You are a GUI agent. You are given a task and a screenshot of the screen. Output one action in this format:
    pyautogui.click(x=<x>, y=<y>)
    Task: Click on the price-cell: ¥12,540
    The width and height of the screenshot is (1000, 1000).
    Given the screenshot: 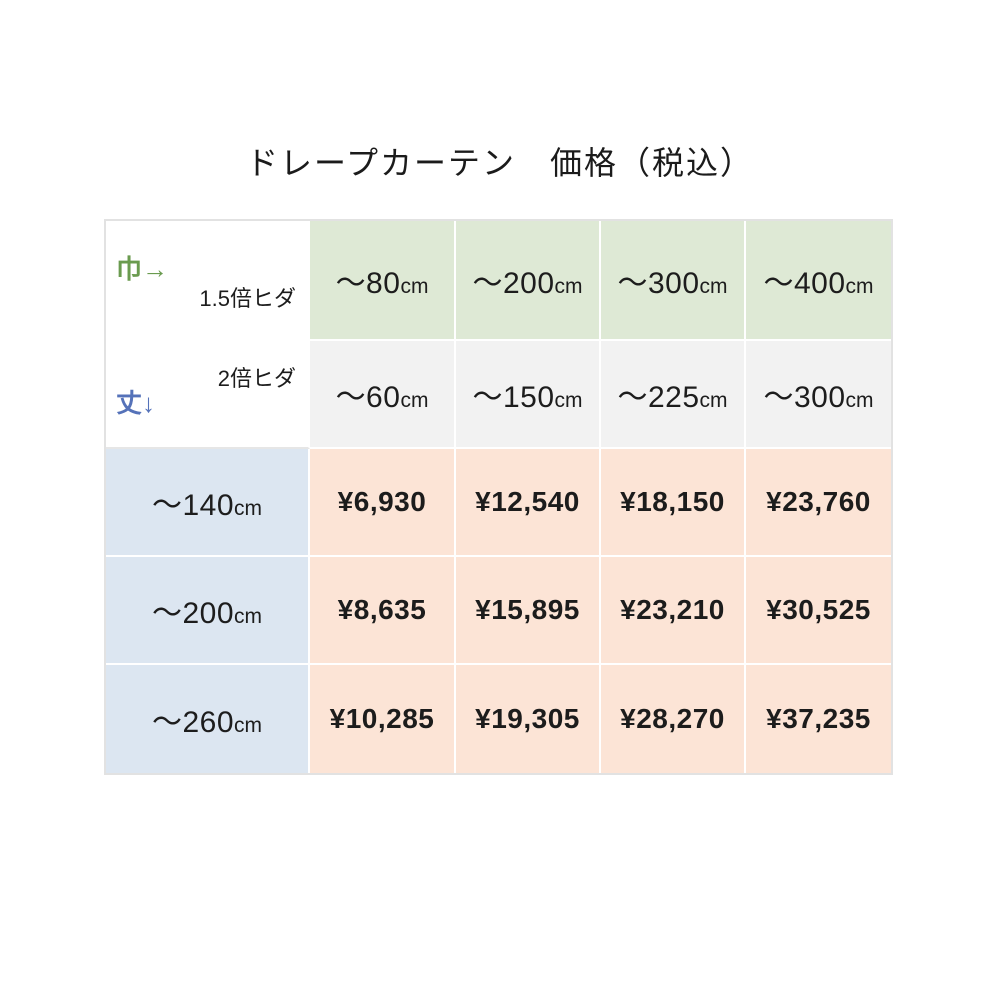 What is the action you would take?
    pyautogui.click(x=528, y=503)
    